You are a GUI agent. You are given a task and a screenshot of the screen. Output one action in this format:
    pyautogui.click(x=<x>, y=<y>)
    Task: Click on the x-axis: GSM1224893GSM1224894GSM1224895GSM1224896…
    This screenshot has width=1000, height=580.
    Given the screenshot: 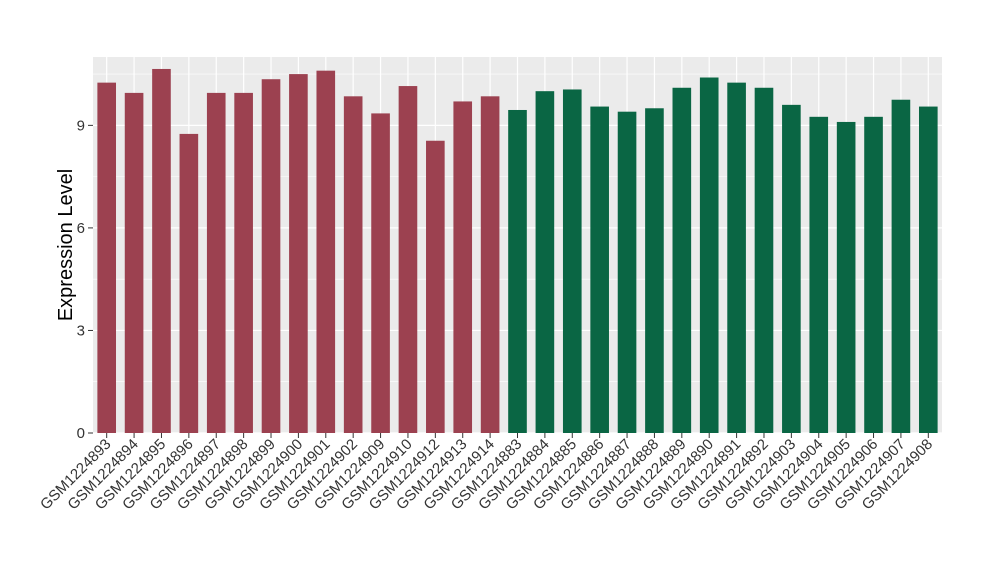 What is the action you would take?
    pyautogui.click(x=486, y=473)
    